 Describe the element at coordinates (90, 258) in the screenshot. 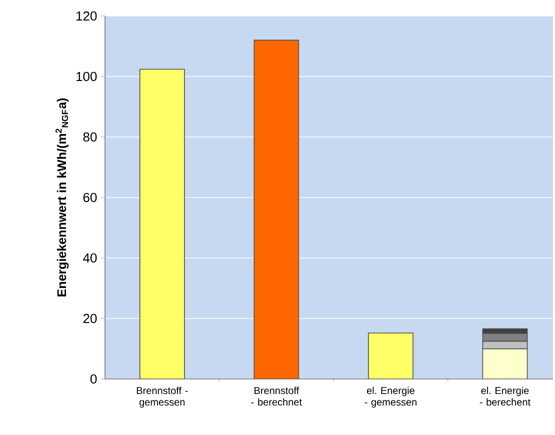

I see `y-tick-label: 40` at that location.